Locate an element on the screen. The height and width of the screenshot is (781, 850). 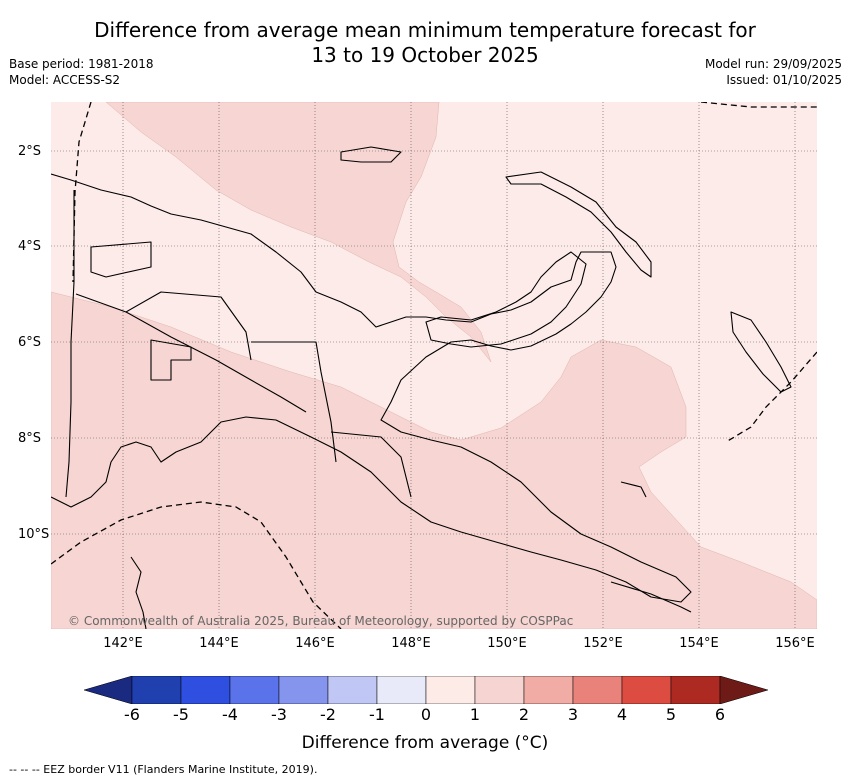
lon-label-154e: 154°E is located at coordinates (699, 643).